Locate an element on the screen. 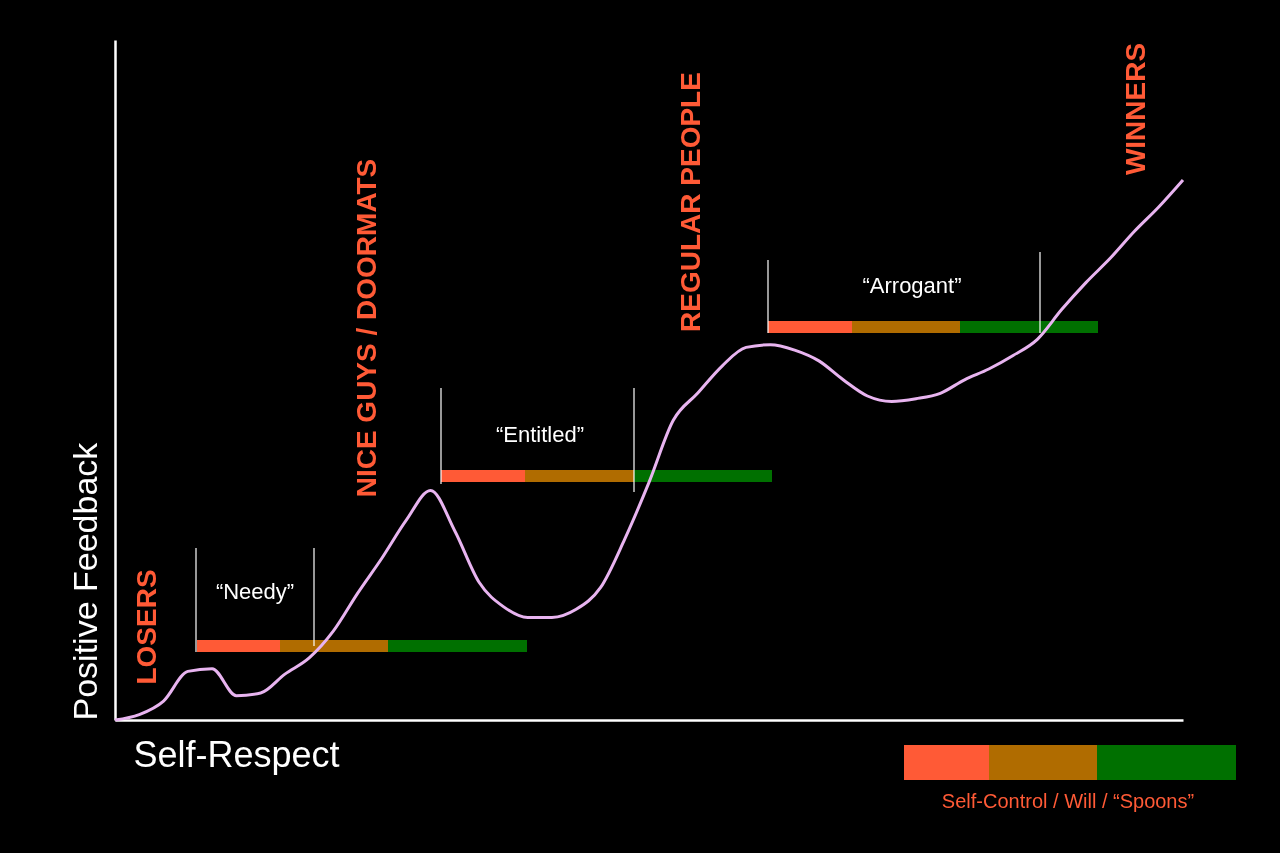  annotation: “Needy” is located at coordinates (255, 591).